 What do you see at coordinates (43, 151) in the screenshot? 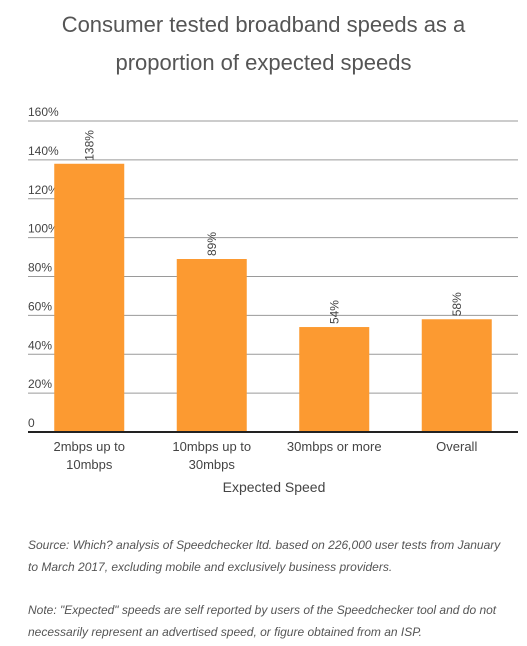
I see `y-tick-label: 140%` at bounding box center [43, 151].